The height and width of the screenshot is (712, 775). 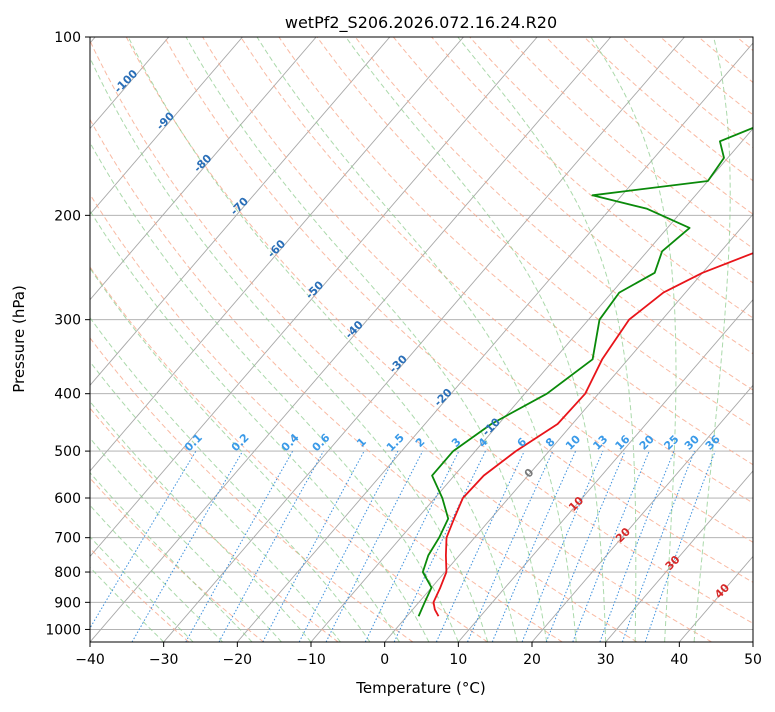 What do you see at coordinates (321, 442) in the screenshot?
I see `mixing-ratio-label: 0.6` at bounding box center [321, 442].